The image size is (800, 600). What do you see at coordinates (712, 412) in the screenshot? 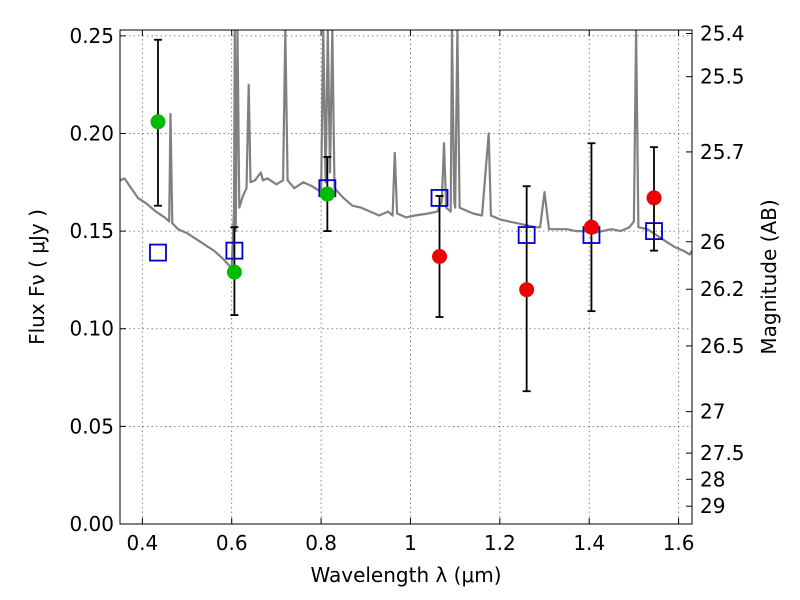
I see `mag-tick-label: 27` at bounding box center [712, 412].